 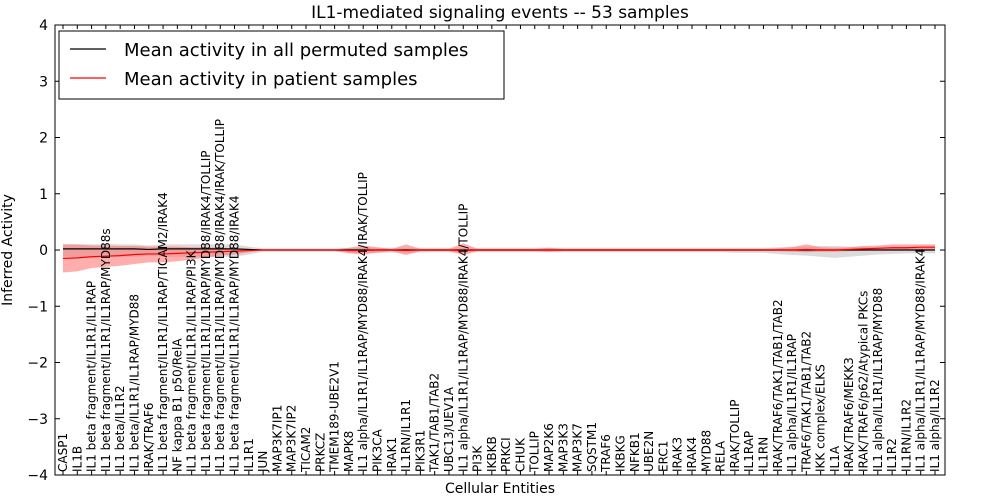 I want to click on y-tick-label-1: −3, so click(x=37, y=420).